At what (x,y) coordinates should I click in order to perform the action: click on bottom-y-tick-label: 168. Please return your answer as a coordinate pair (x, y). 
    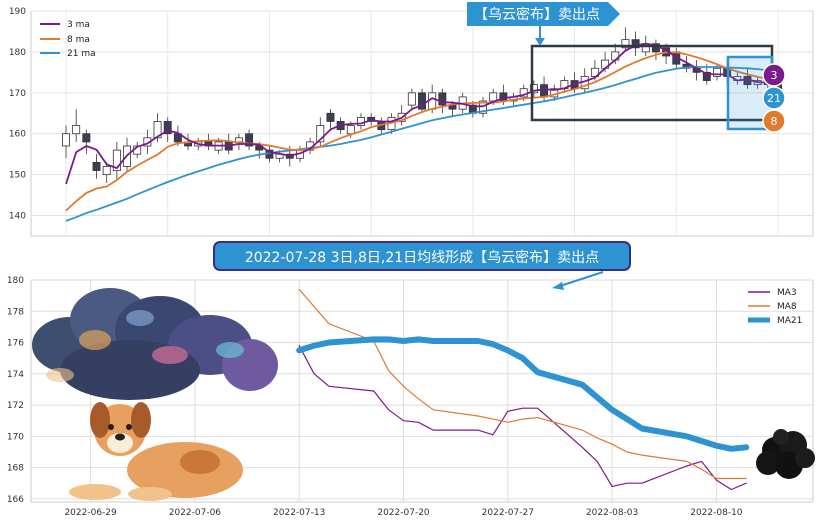
    Looking at the image, I should click on (15, 469).